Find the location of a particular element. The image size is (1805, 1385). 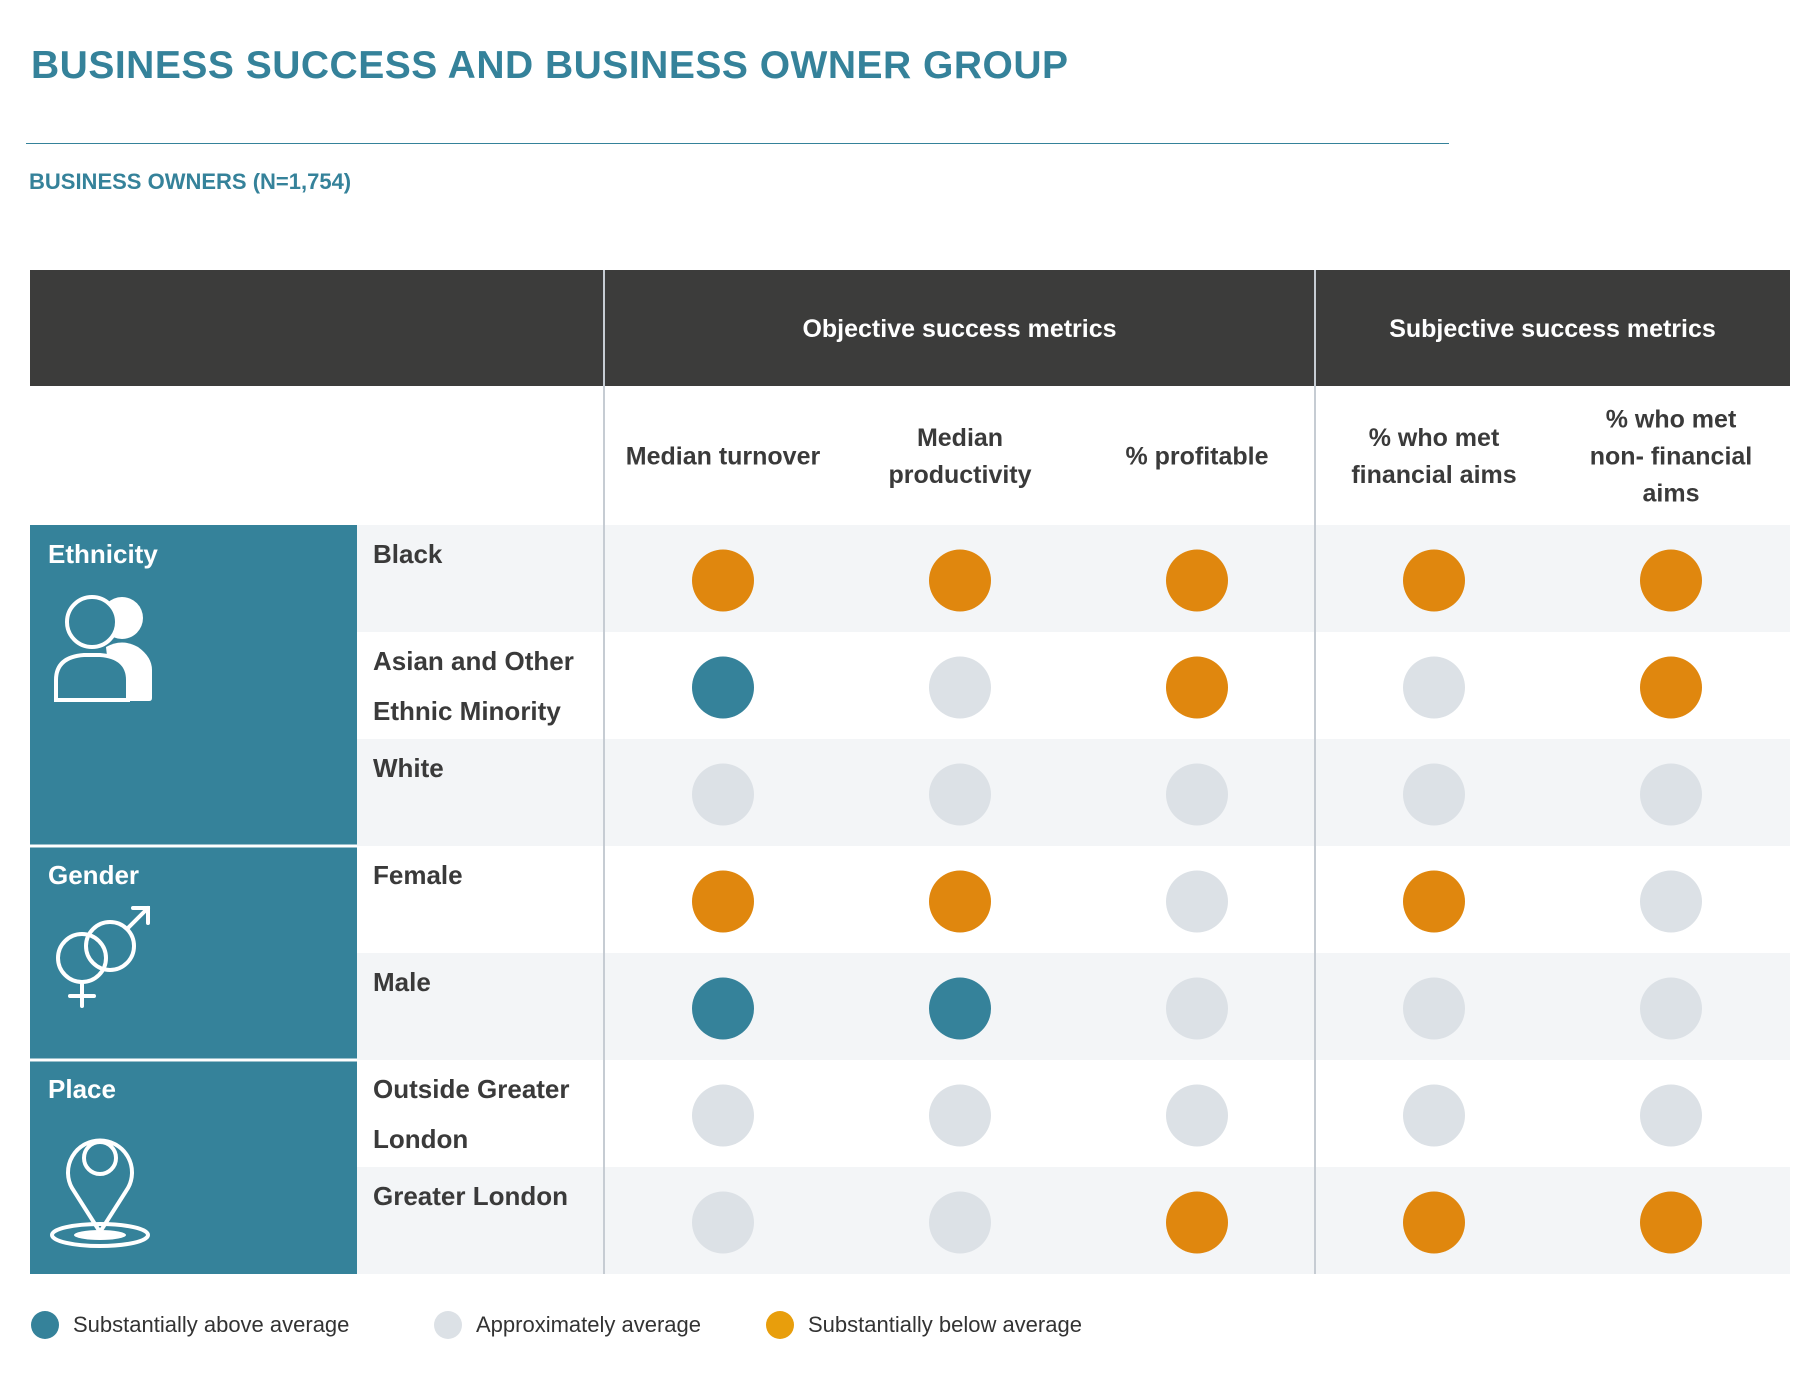

column-header-label: productivity is located at coordinates (959, 475).